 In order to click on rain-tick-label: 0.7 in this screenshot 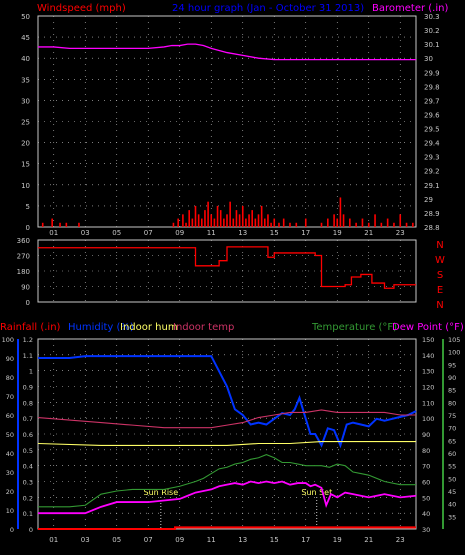, I will do `click(28, 419)`.